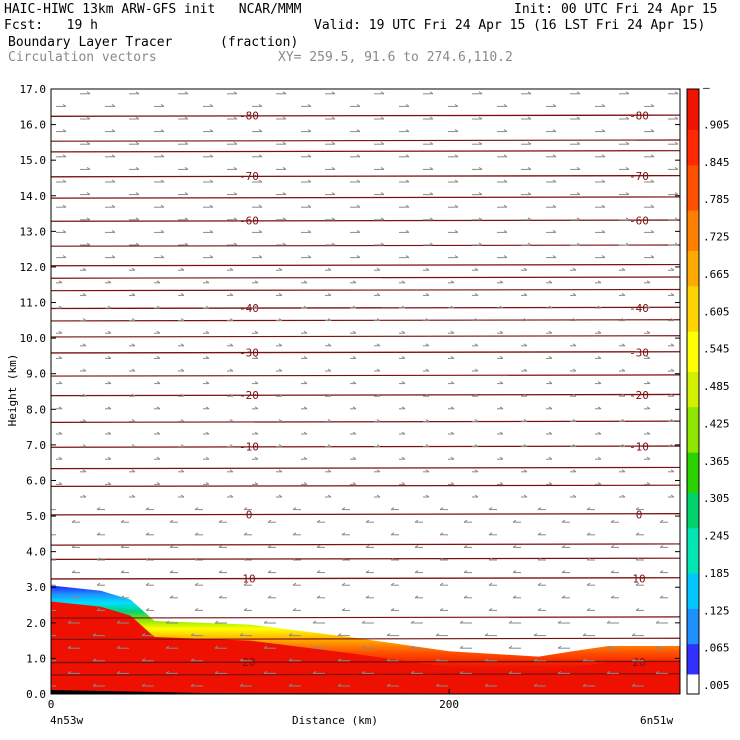 The width and height of the screenshot is (740, 740). I want to click on colorbar-label: .065, so click(716, 648).